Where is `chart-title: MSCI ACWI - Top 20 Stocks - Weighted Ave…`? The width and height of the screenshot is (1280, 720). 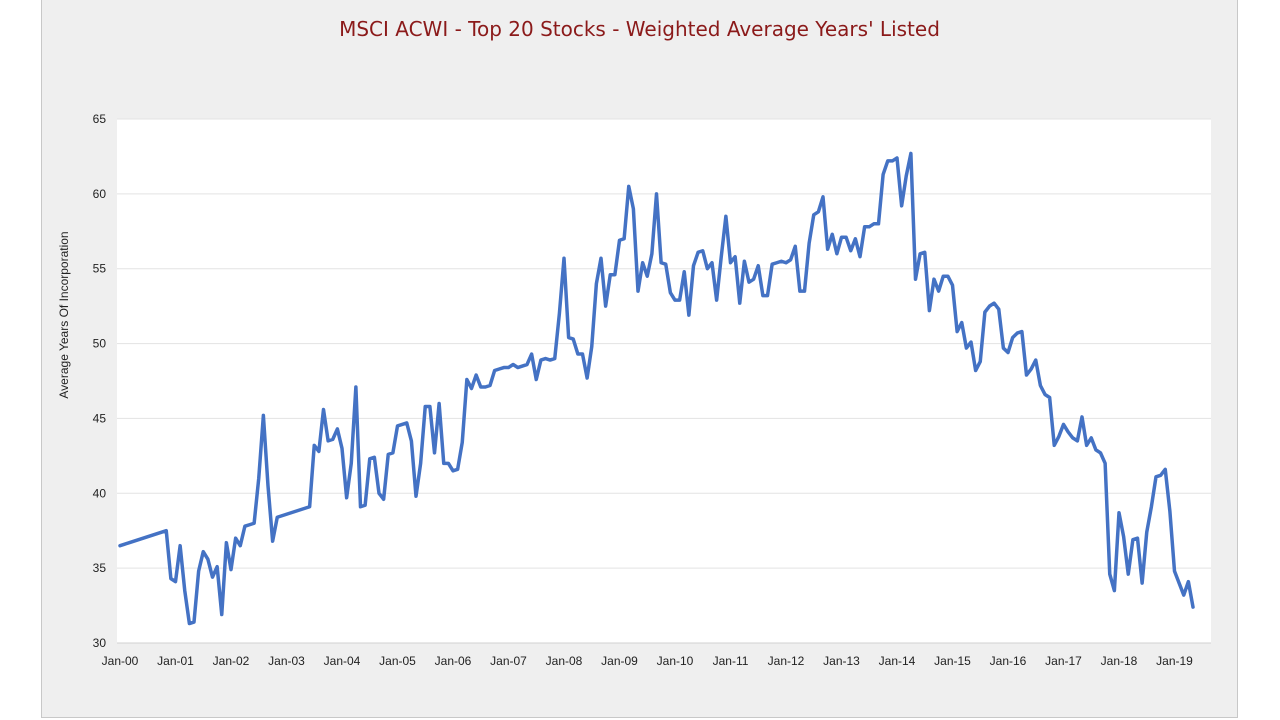
chart-title: MSCI ACWI - Top 20 Stocks - Weighted Ave… is located at coordinates (639, 29).